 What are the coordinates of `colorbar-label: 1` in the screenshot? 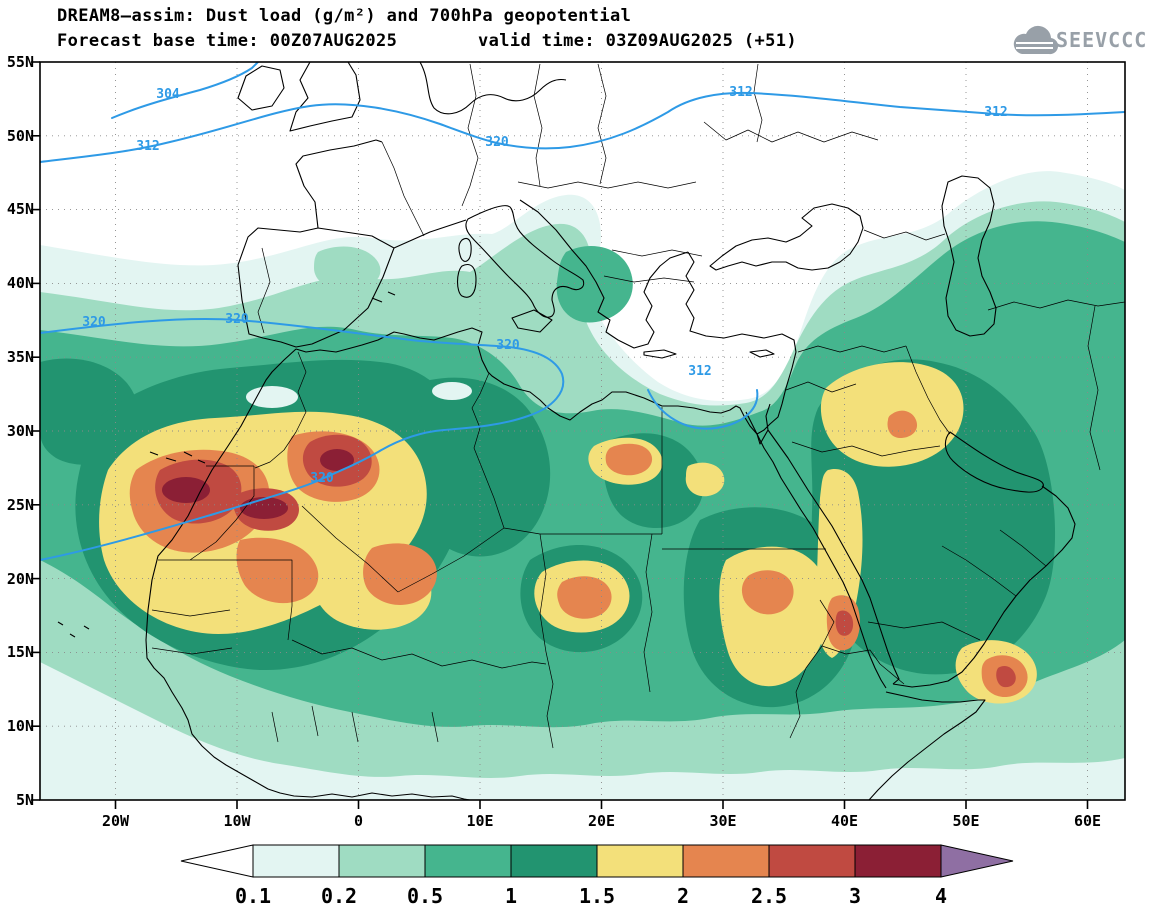 It's located at (511, 895).